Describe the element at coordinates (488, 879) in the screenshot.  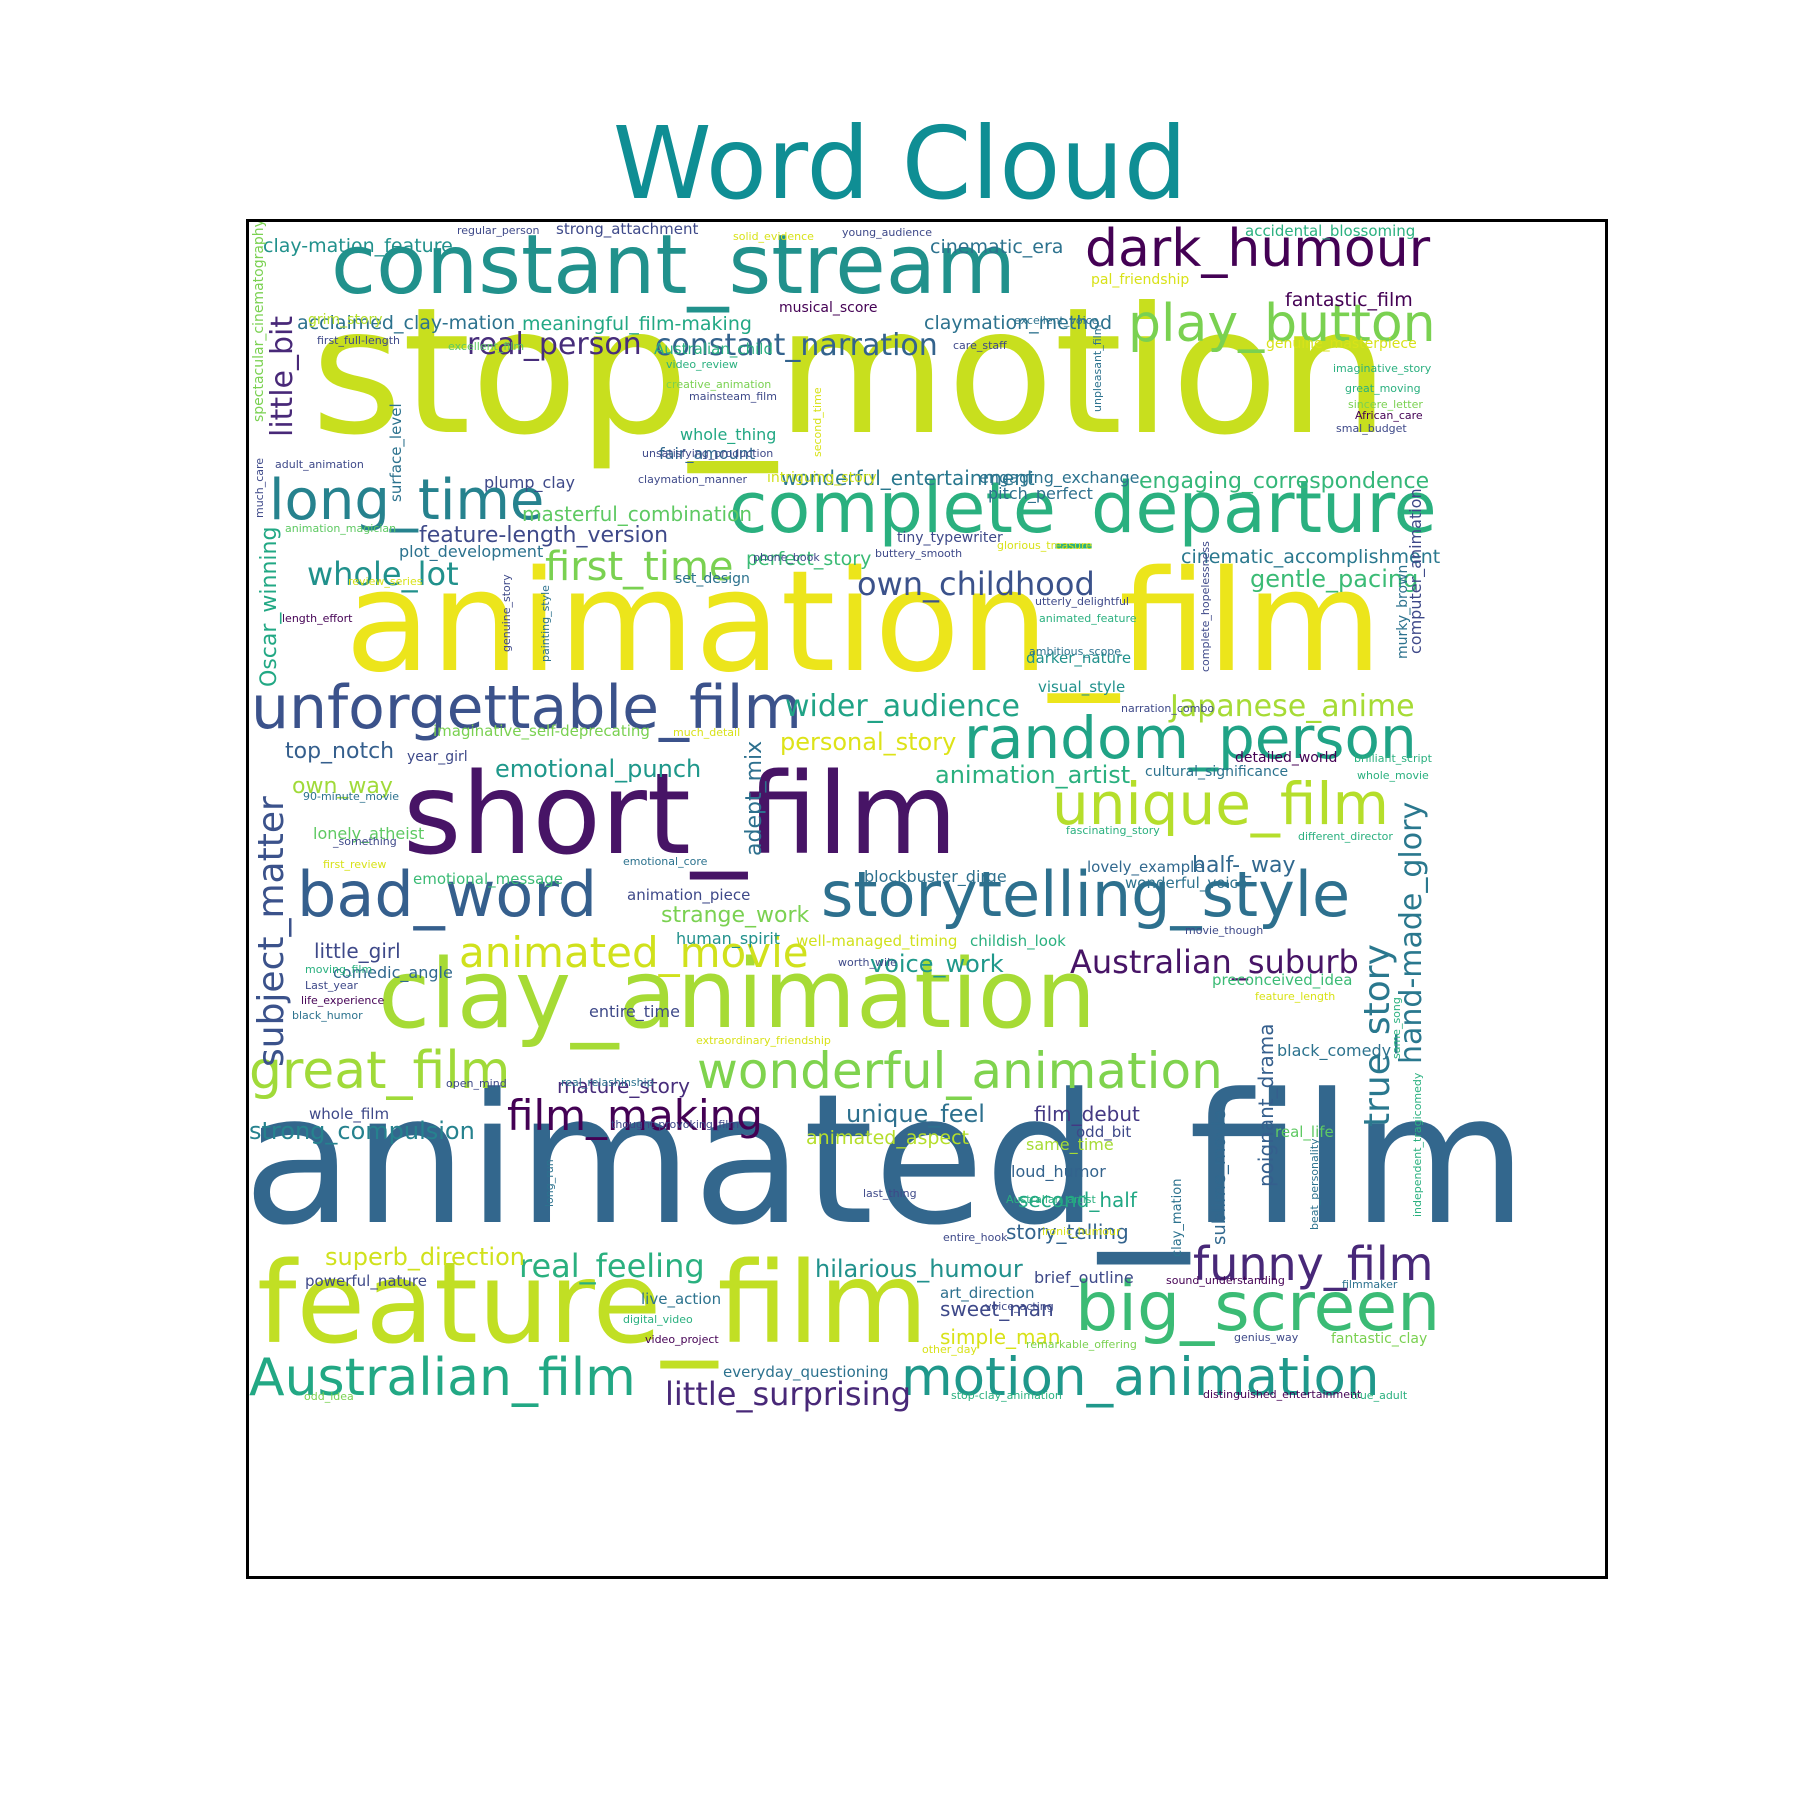
I see `word-emotional-message: emotional_message` at that location.